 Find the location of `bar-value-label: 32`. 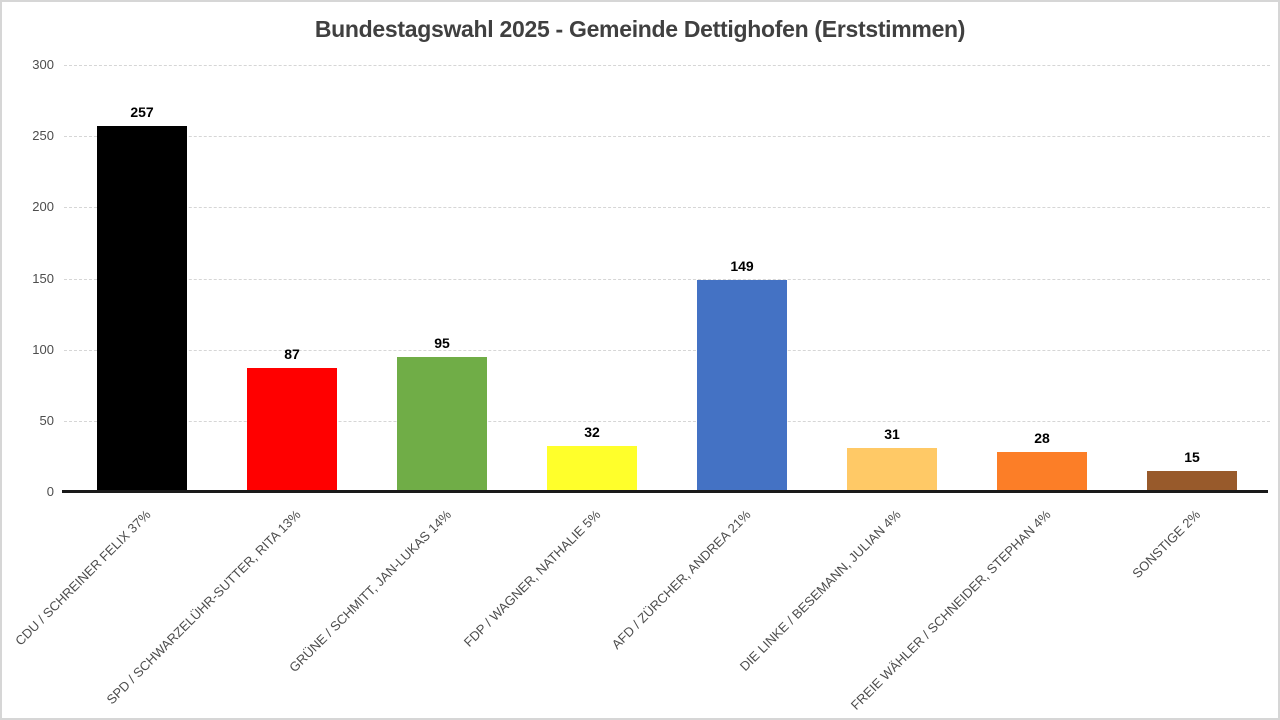

bar-value-label: 32 is located at coordinates (592, 432).